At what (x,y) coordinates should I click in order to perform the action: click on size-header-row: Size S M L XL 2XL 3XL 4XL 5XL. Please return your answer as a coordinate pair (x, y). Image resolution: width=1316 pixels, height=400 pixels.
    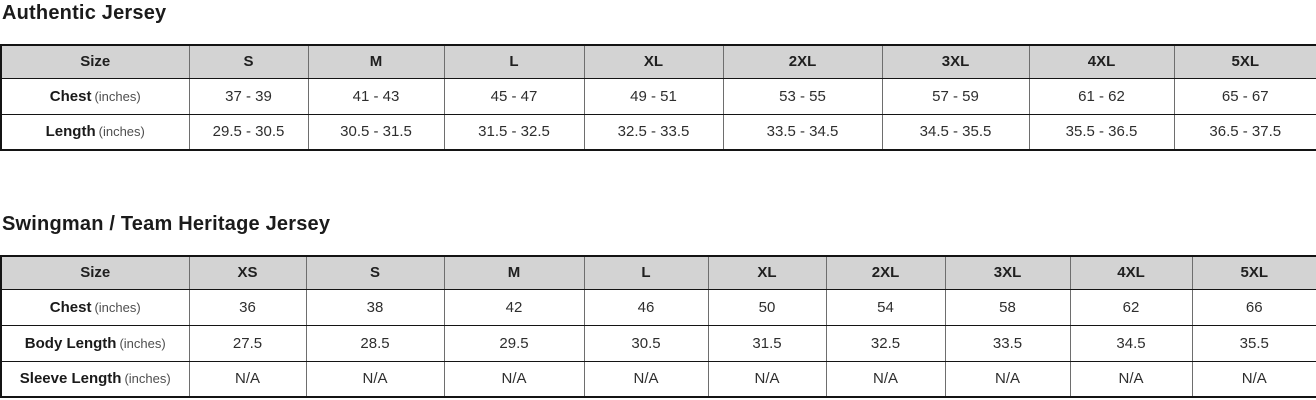
    Looking at the image, I should click on (658, 61).